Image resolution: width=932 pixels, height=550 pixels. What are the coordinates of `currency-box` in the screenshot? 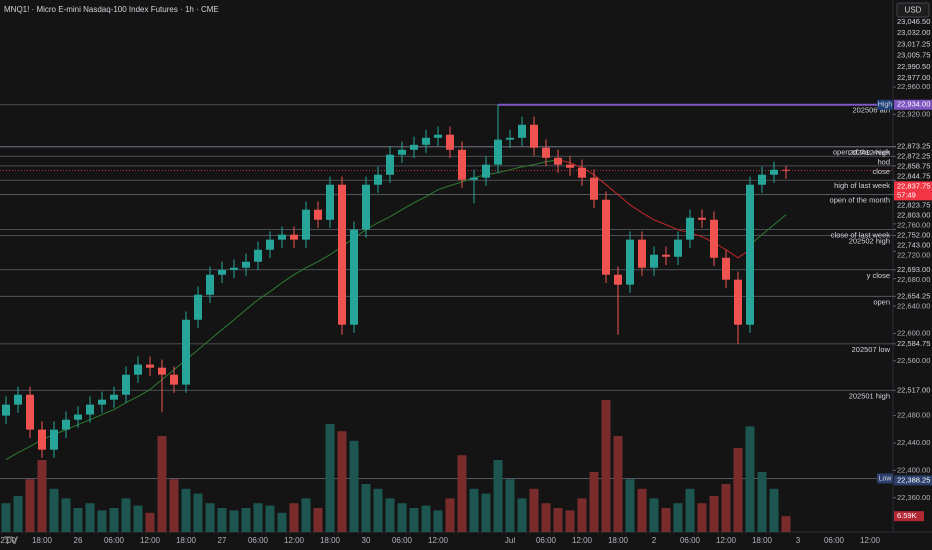 It's located at (913, 10).